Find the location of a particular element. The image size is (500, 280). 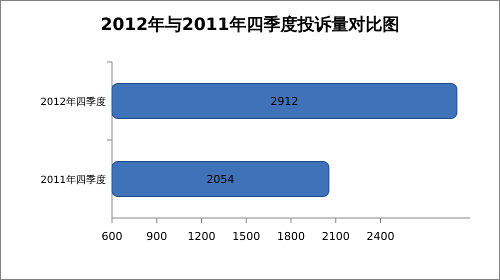

x-tick-label: 2100 is located at coordinates (336, 236).